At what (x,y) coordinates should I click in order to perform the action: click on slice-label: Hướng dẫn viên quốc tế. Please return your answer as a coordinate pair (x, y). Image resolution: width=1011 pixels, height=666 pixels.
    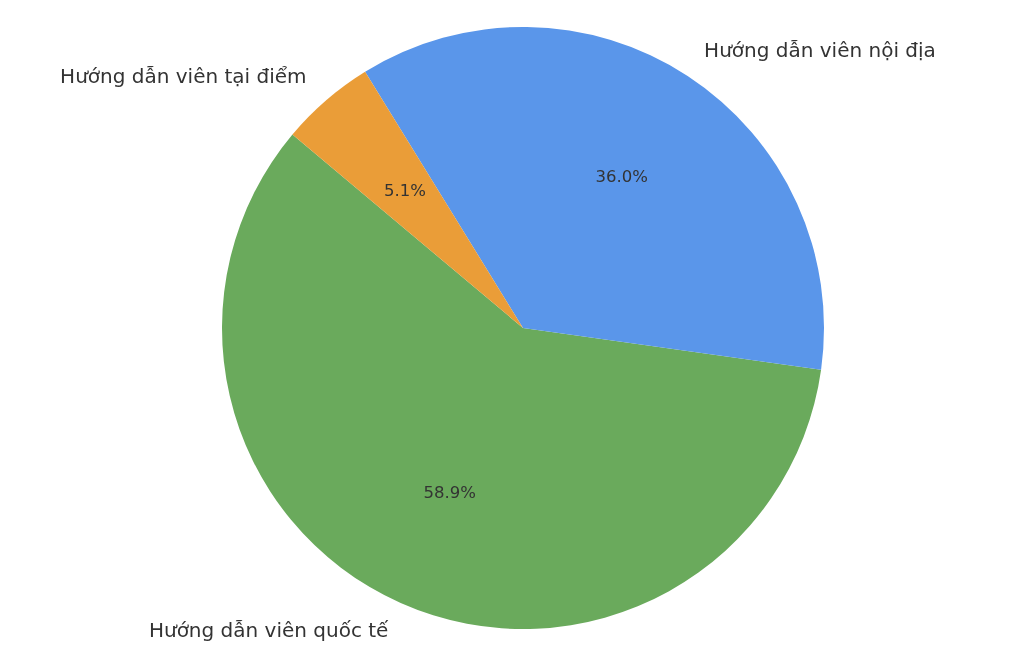
    Looking at the image, I should click on (269, 629).